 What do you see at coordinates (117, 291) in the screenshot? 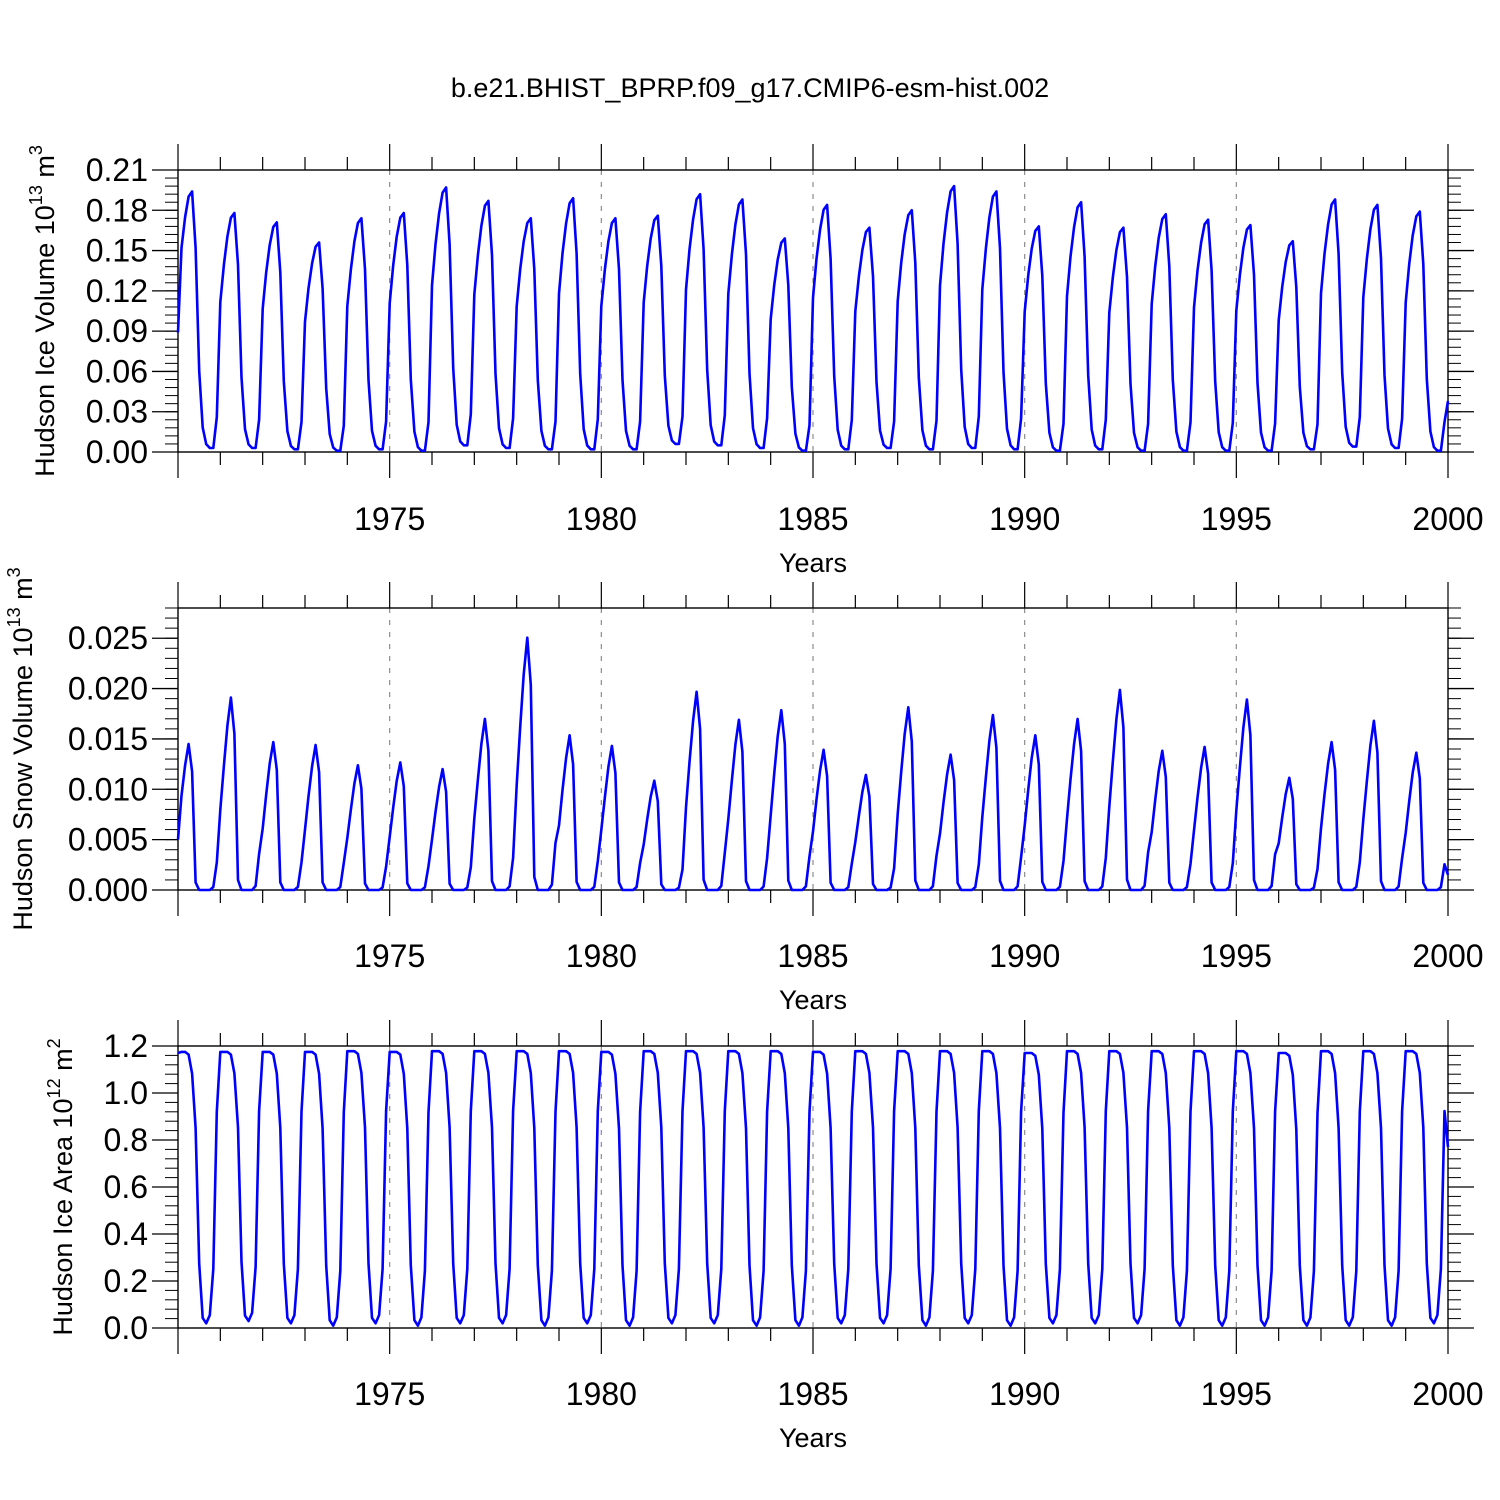
I see `y-tick-label: 0.12` at bounding box center [117, 291].